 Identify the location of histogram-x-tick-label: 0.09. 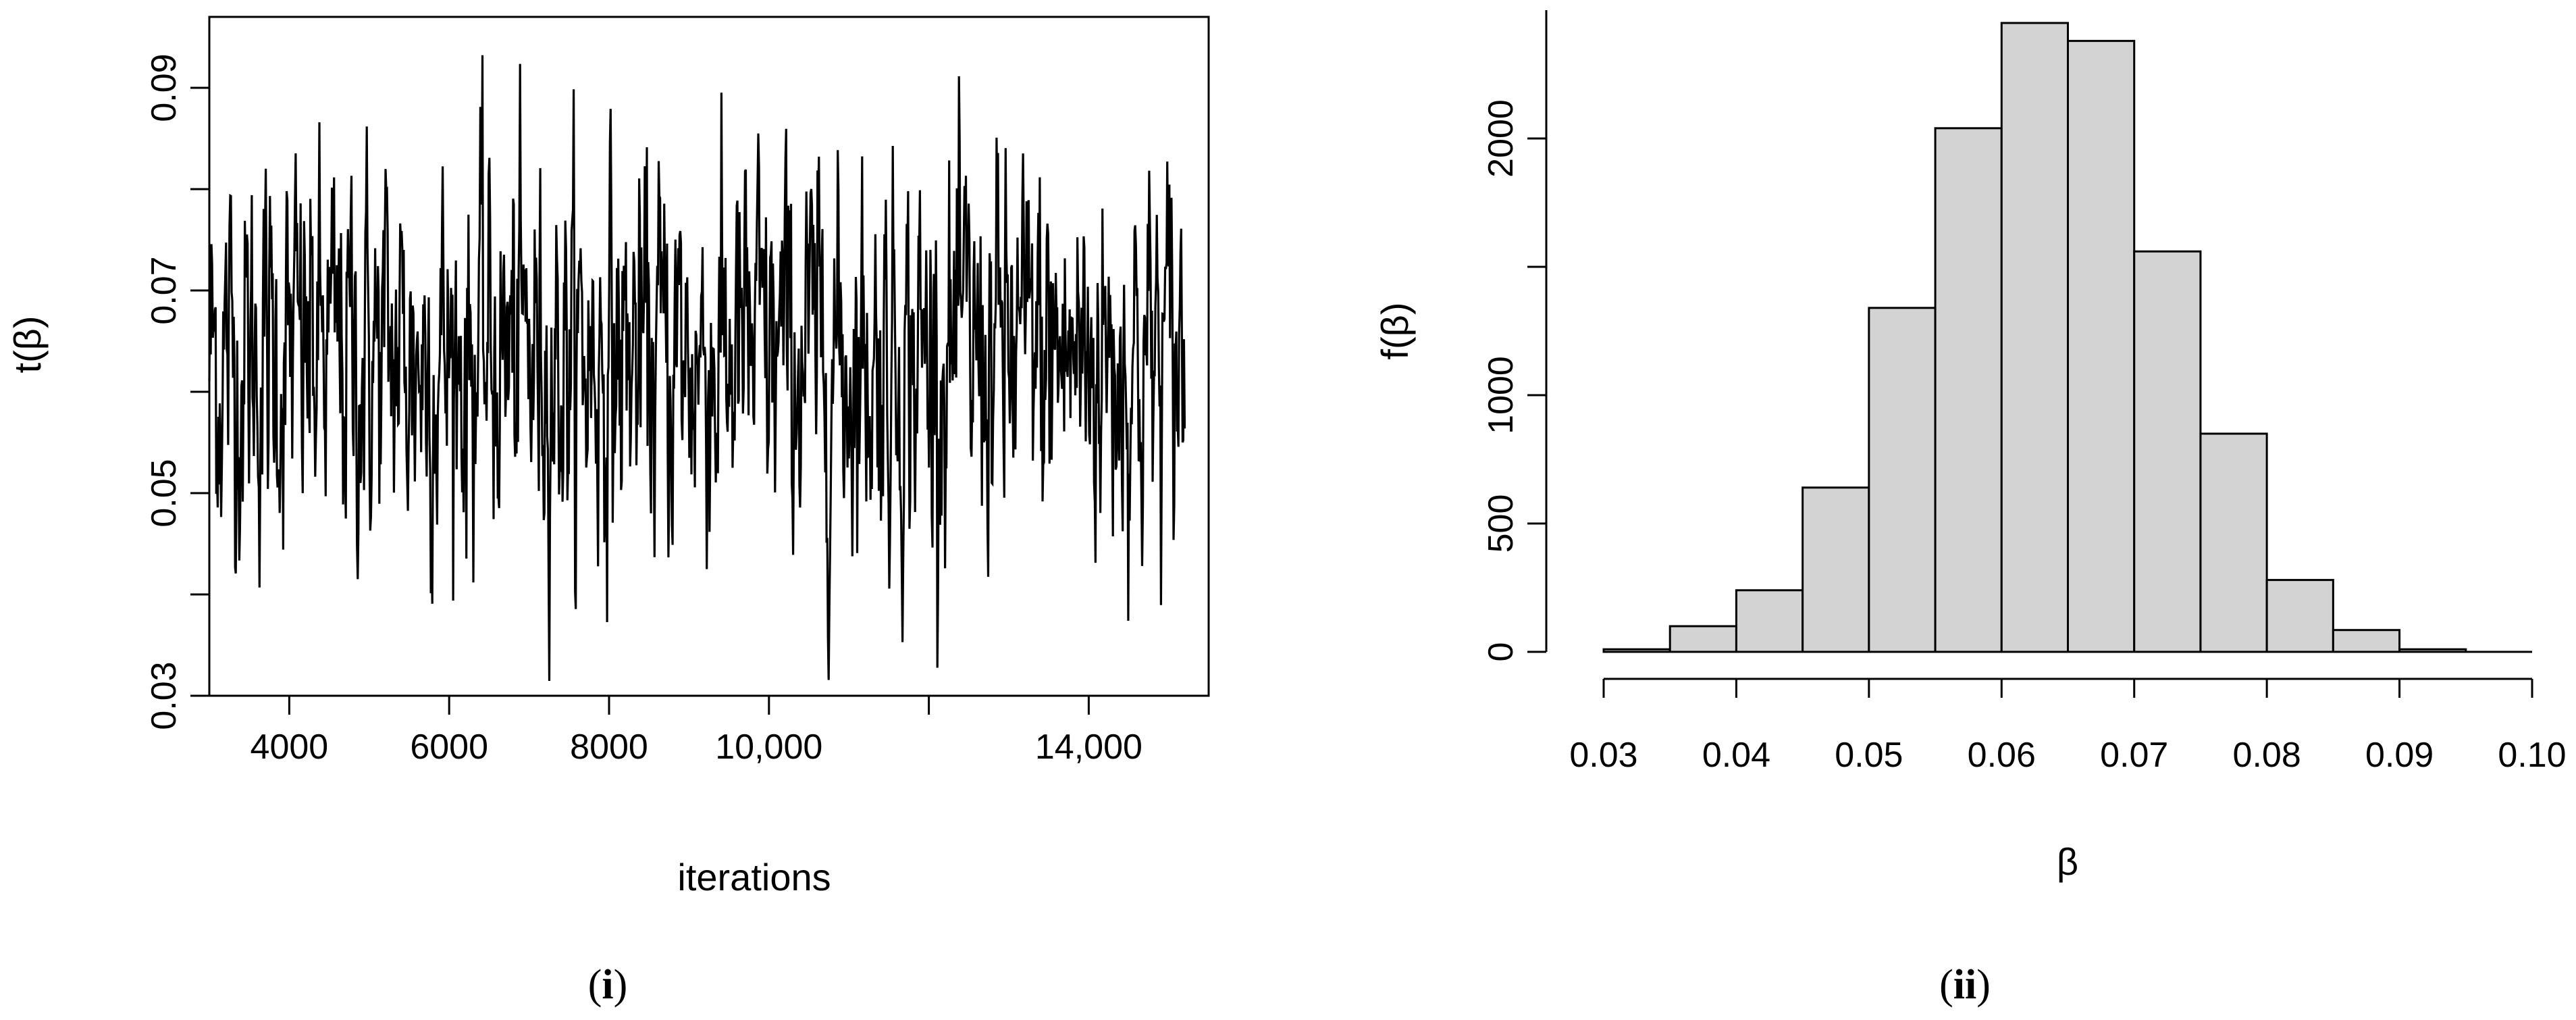
(2399, 755).